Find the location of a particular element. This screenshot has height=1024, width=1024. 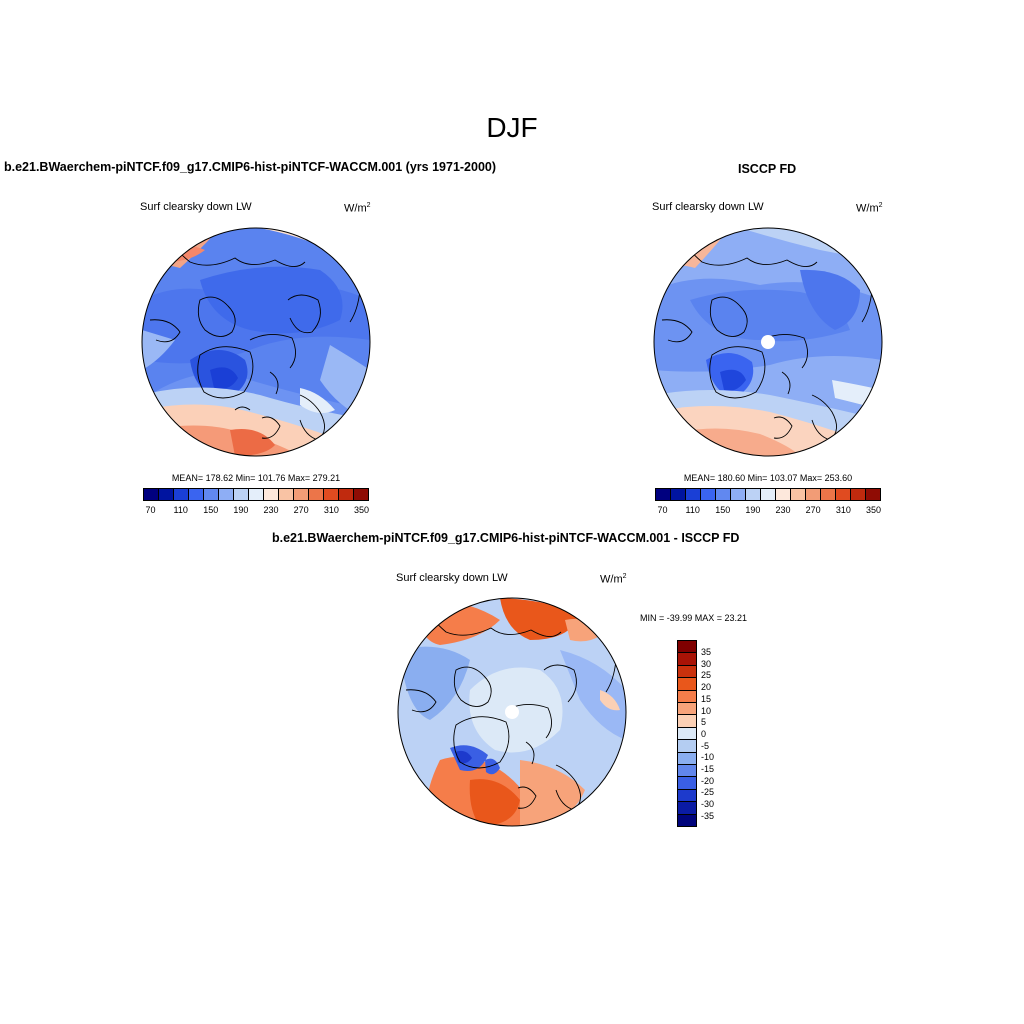

left-colorbar-tick-label: 270 is located at coordinates (301, 510).